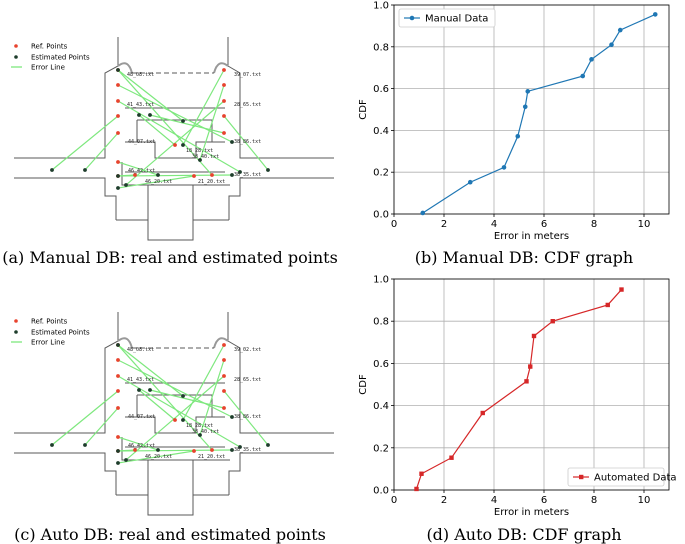 Image resolution: width=685 pixels, height=544 pixels. What do you see at coordinates (280, 373) in the screenshot?
I see `wall-outer-right-top` at bounding box center [280, 373].